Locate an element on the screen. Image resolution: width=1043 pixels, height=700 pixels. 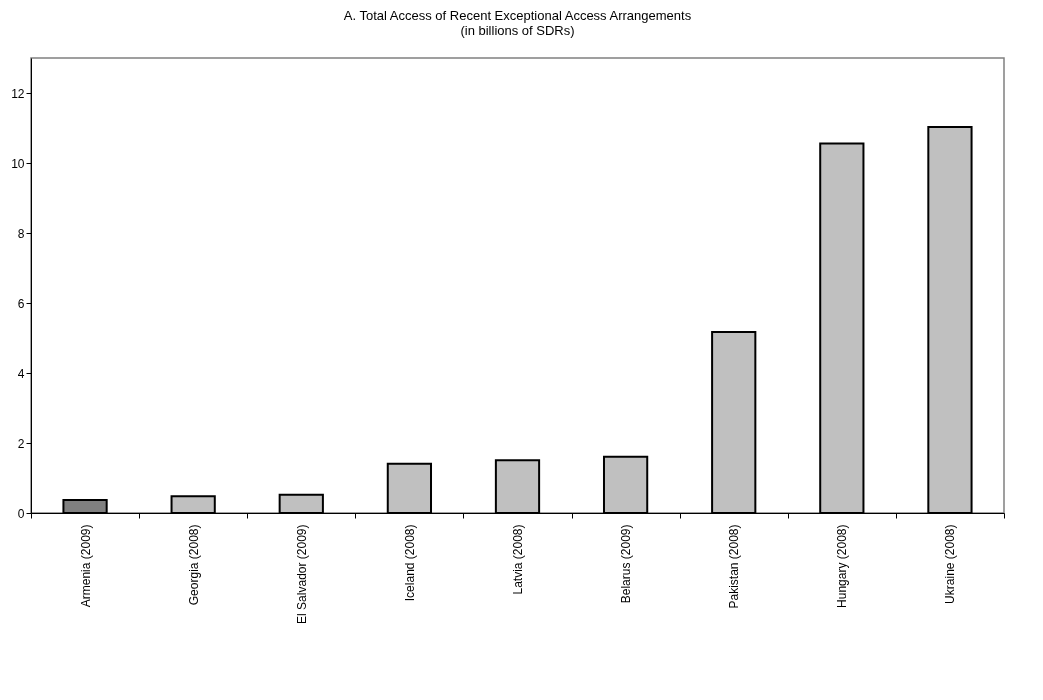
y-tick-label: 12 is located at coordinates (18, 93).